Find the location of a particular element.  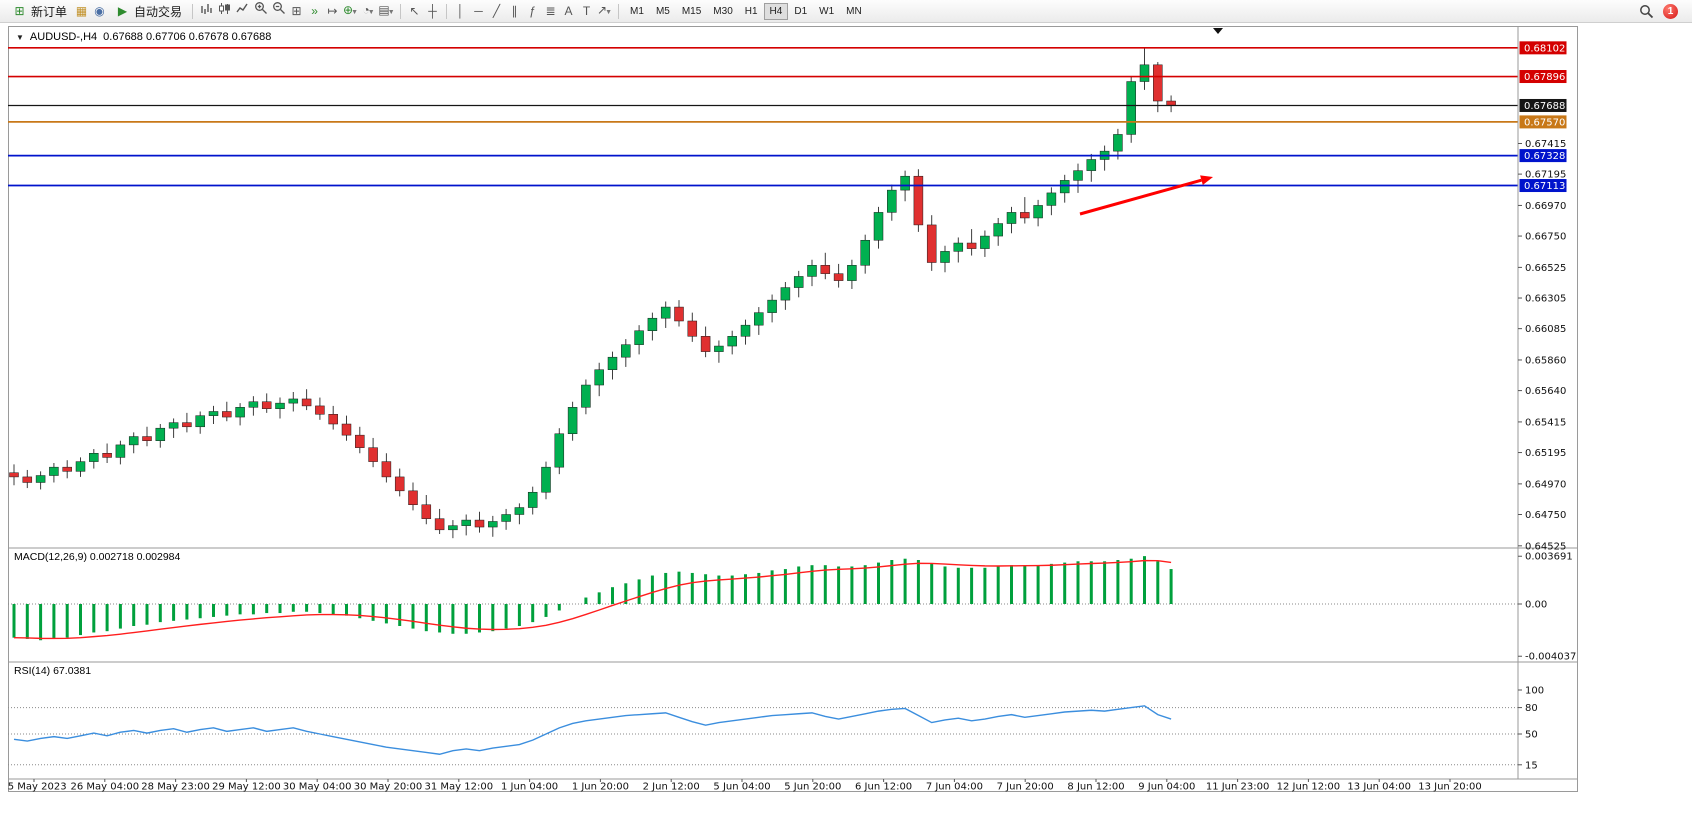

autotrading-button: ▶ 自动交易 is located at coordinates (148, 11).